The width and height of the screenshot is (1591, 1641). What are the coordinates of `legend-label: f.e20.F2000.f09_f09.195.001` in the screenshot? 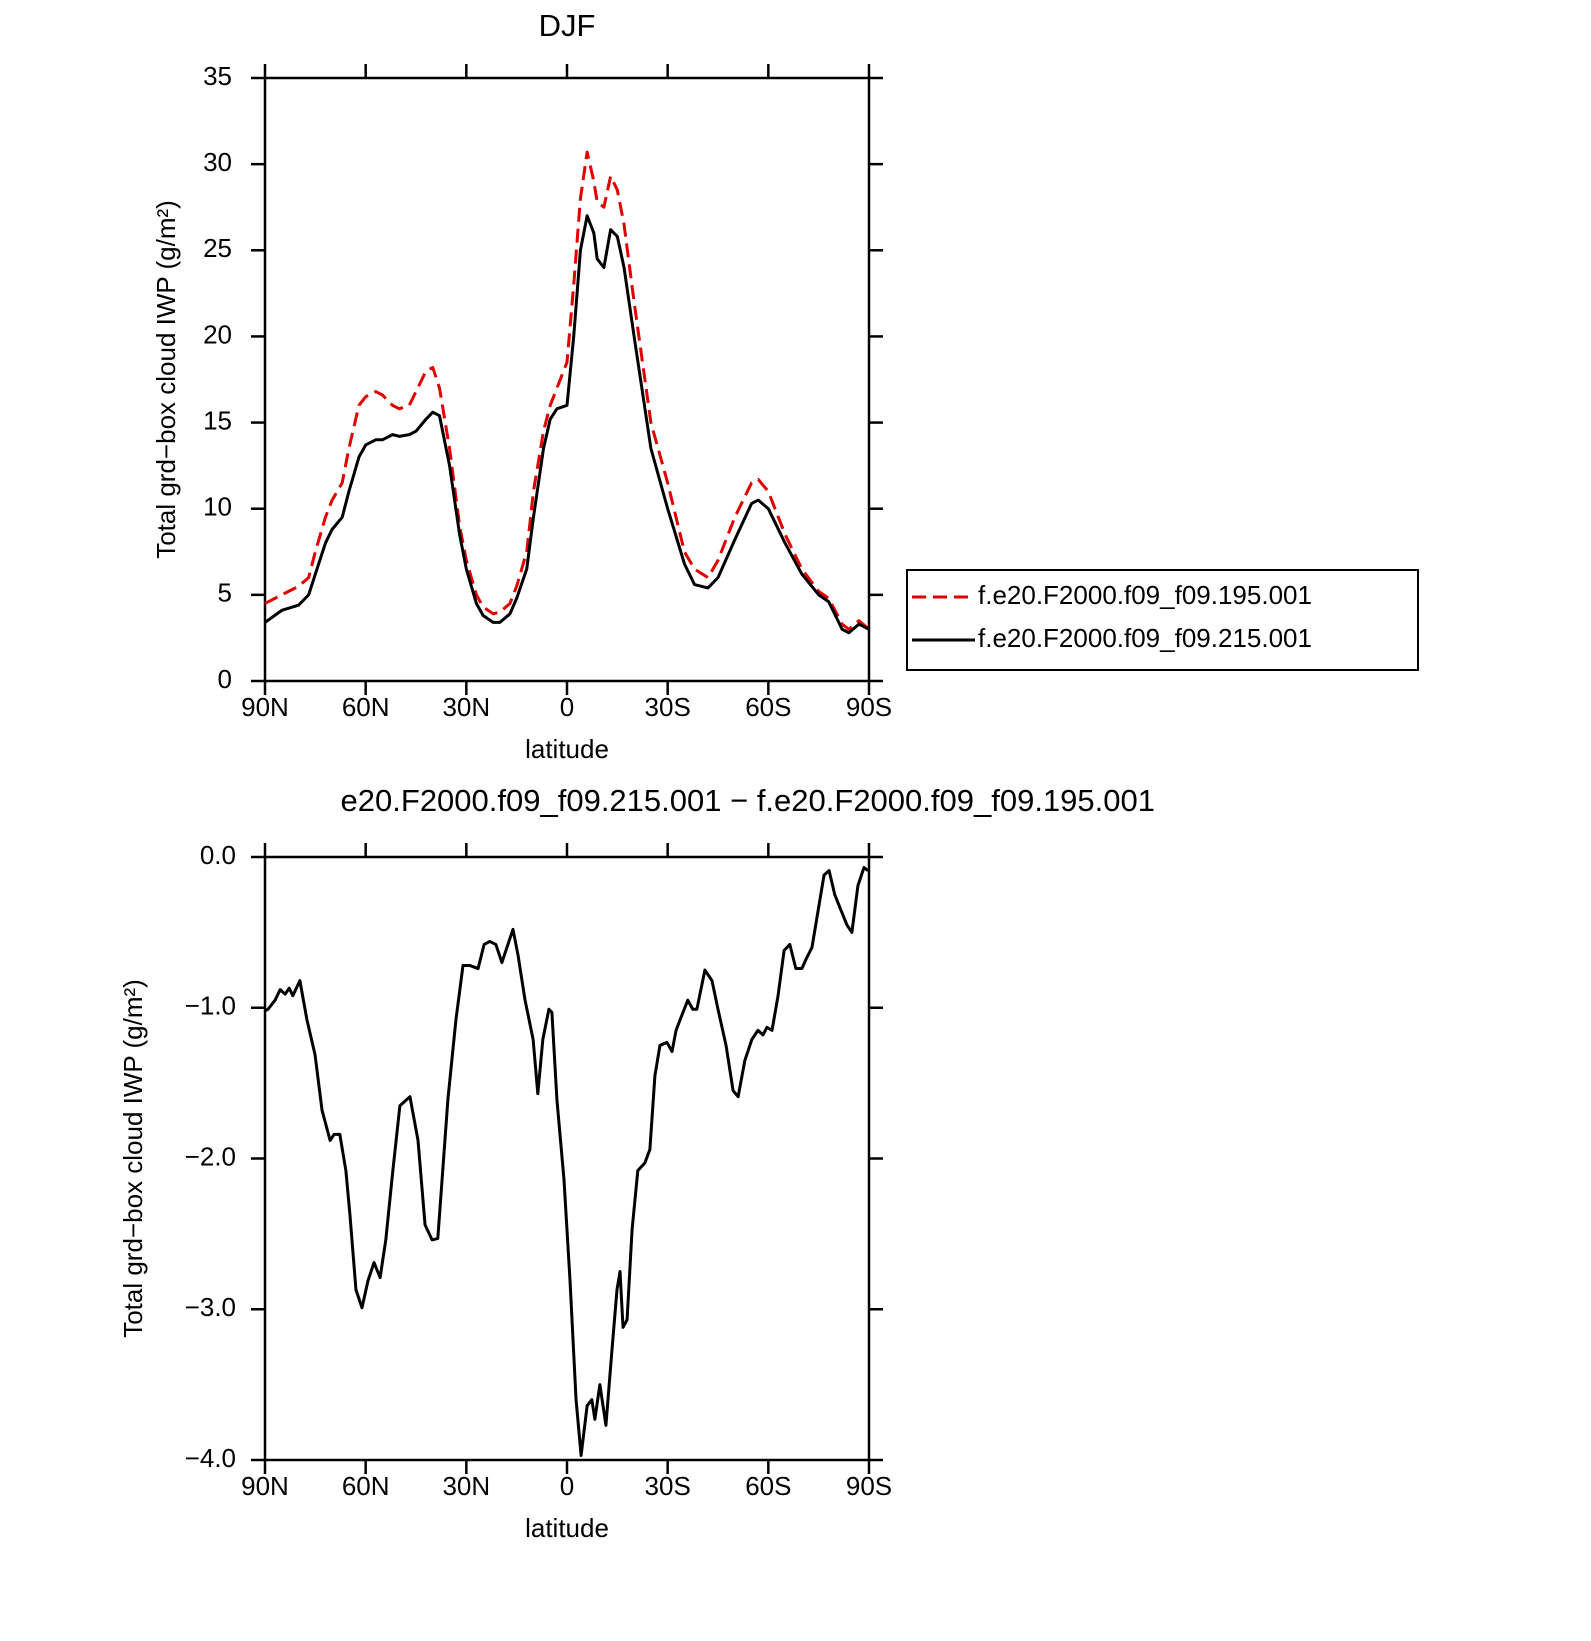 It's located at (1145, 595).